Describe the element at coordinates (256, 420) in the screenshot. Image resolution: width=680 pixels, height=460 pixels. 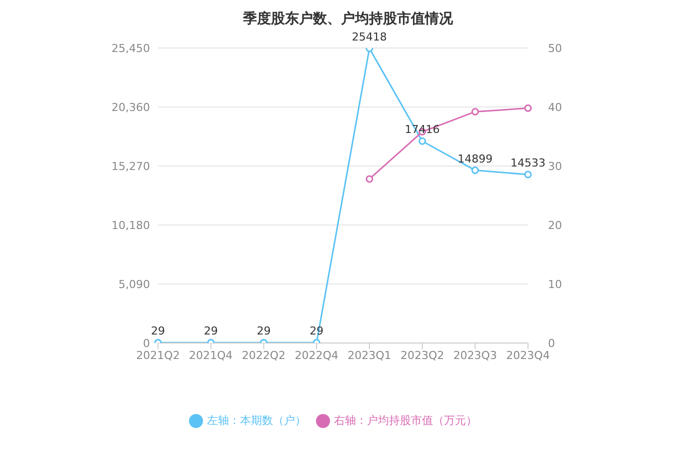
I see `legend-label: 左轴：本期数（户）` at that location.